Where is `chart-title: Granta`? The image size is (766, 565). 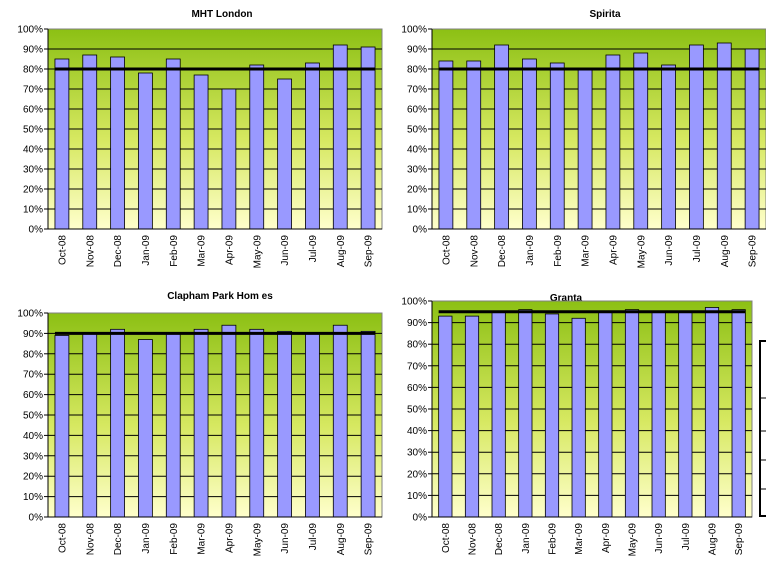 chart-title: Granta is located at coordinates (566, 298).